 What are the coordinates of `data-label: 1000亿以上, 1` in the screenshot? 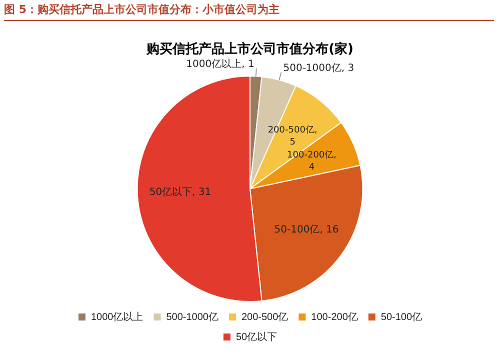 It's located at (220, 64).